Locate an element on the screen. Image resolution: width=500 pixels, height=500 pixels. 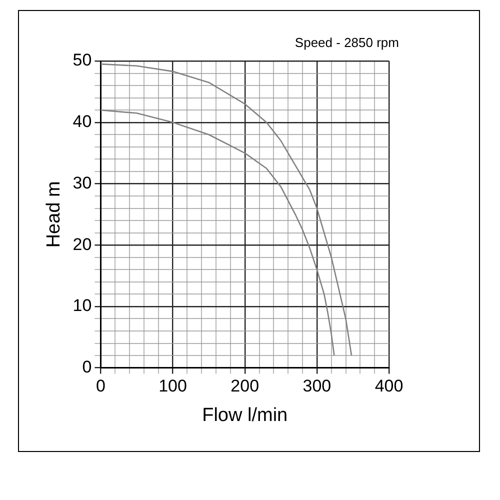
x-tick-label: 400 is located at coordinates (389, 386).